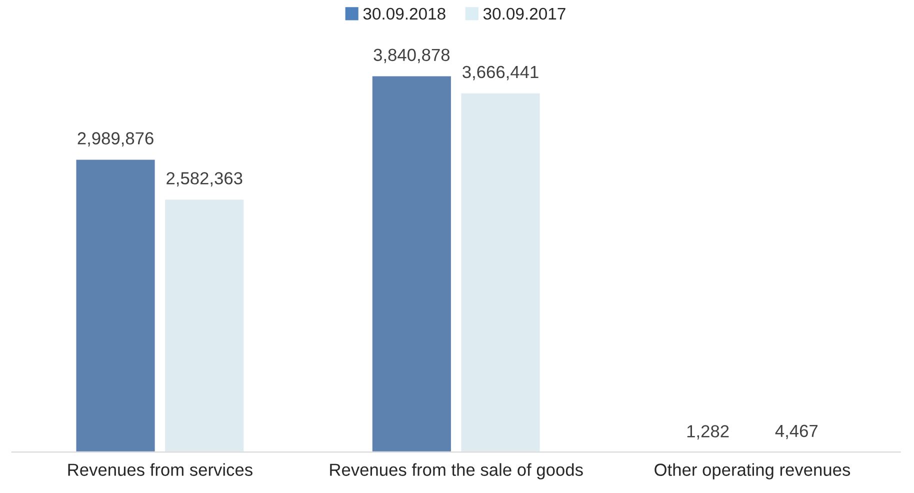  What do you see at coordinates (204, 179) in the screenshot?
I see `data-label: 2,582,363` at bounding box center [204, 179].